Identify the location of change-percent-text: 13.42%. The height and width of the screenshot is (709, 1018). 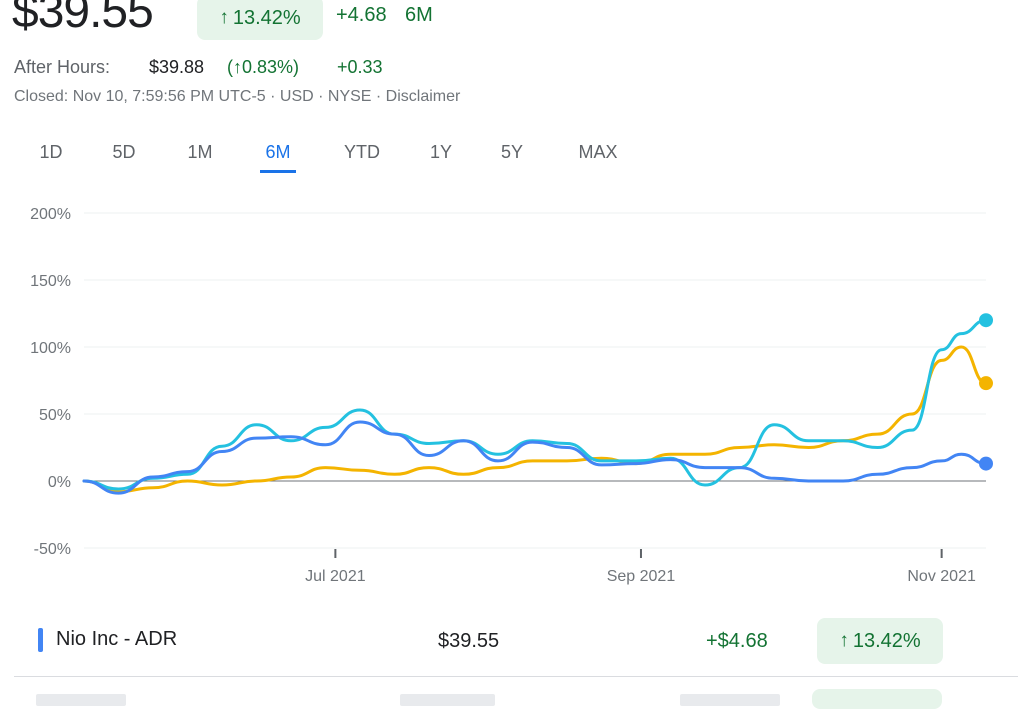
(266, 17).